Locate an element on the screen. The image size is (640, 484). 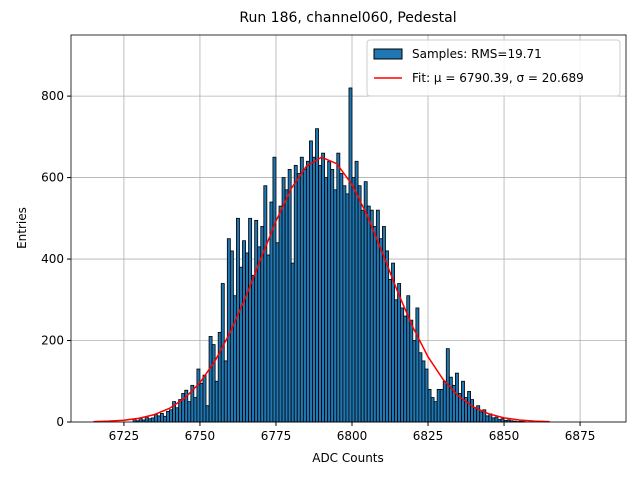
x-tick-label: 6750 is located at coordinates (200, 436).